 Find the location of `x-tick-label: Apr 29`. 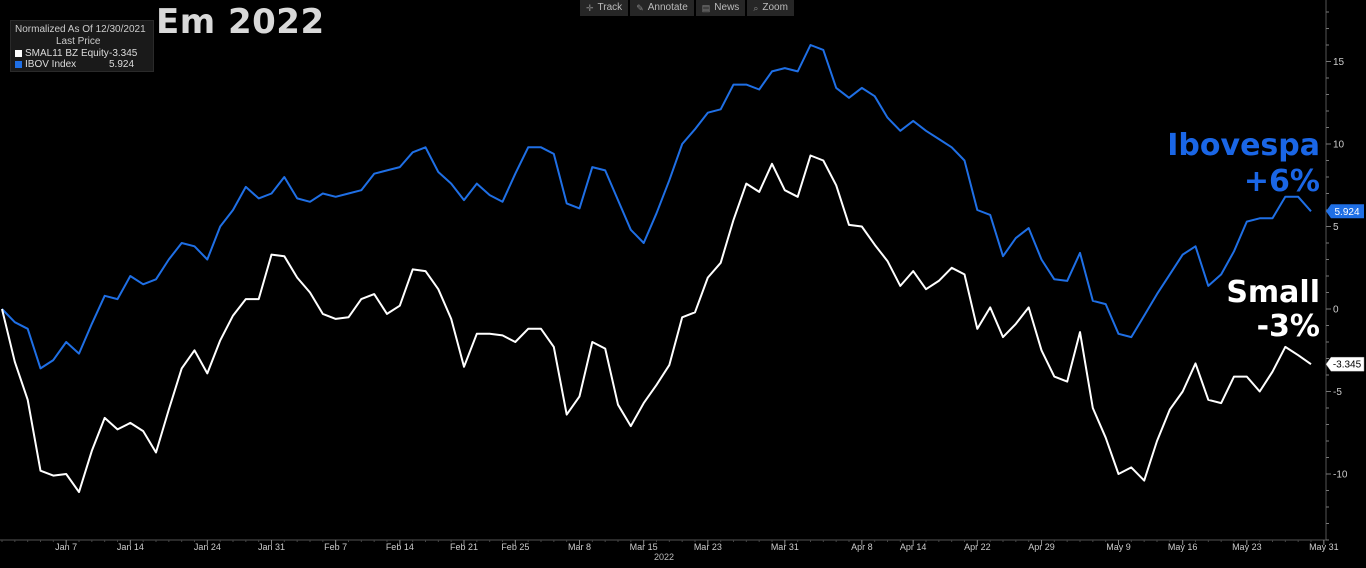

x-tick-label: Apr 29 is located at coordinates (1041, 547).